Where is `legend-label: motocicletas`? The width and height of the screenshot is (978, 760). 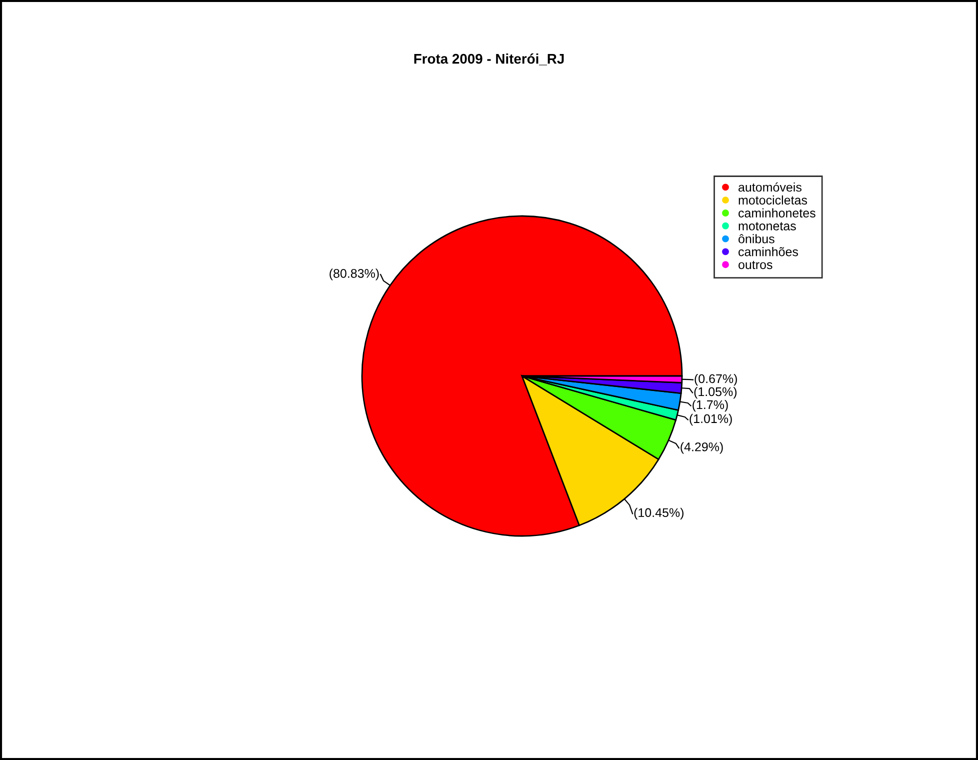
legend-label: motocicletas is located at coordinates (773, 200).